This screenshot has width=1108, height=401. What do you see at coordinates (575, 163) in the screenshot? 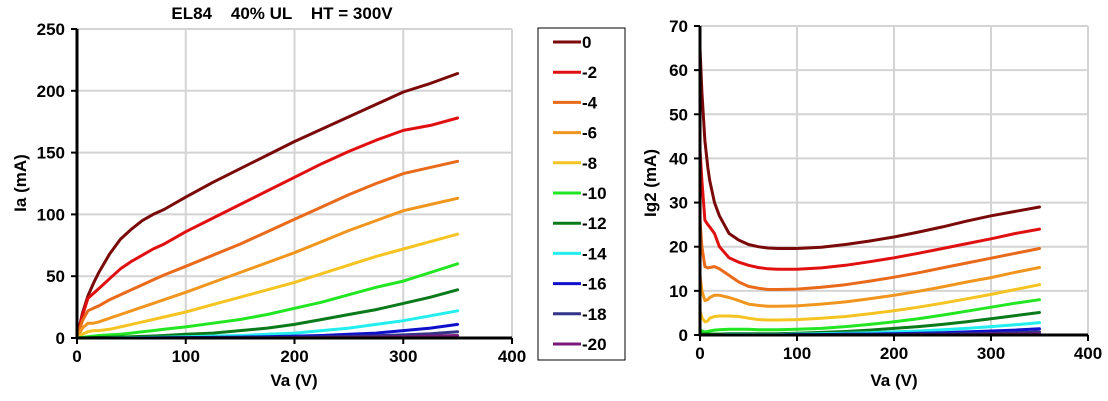
I see `legend-item: -8` at bounding box center [575, 163].